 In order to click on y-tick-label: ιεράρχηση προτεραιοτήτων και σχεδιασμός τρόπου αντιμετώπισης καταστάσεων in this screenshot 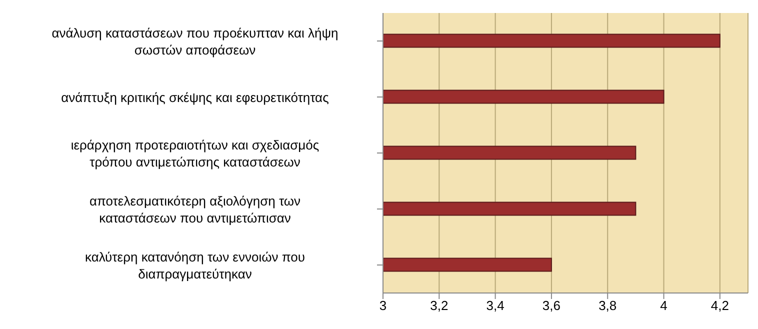, I will do `click(195, 153)`.